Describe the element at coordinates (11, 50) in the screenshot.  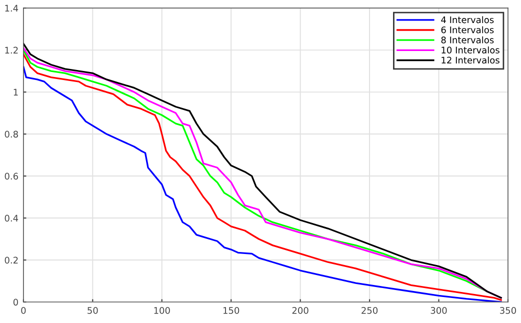
I see `y-tick-label: 1.2` at that location.